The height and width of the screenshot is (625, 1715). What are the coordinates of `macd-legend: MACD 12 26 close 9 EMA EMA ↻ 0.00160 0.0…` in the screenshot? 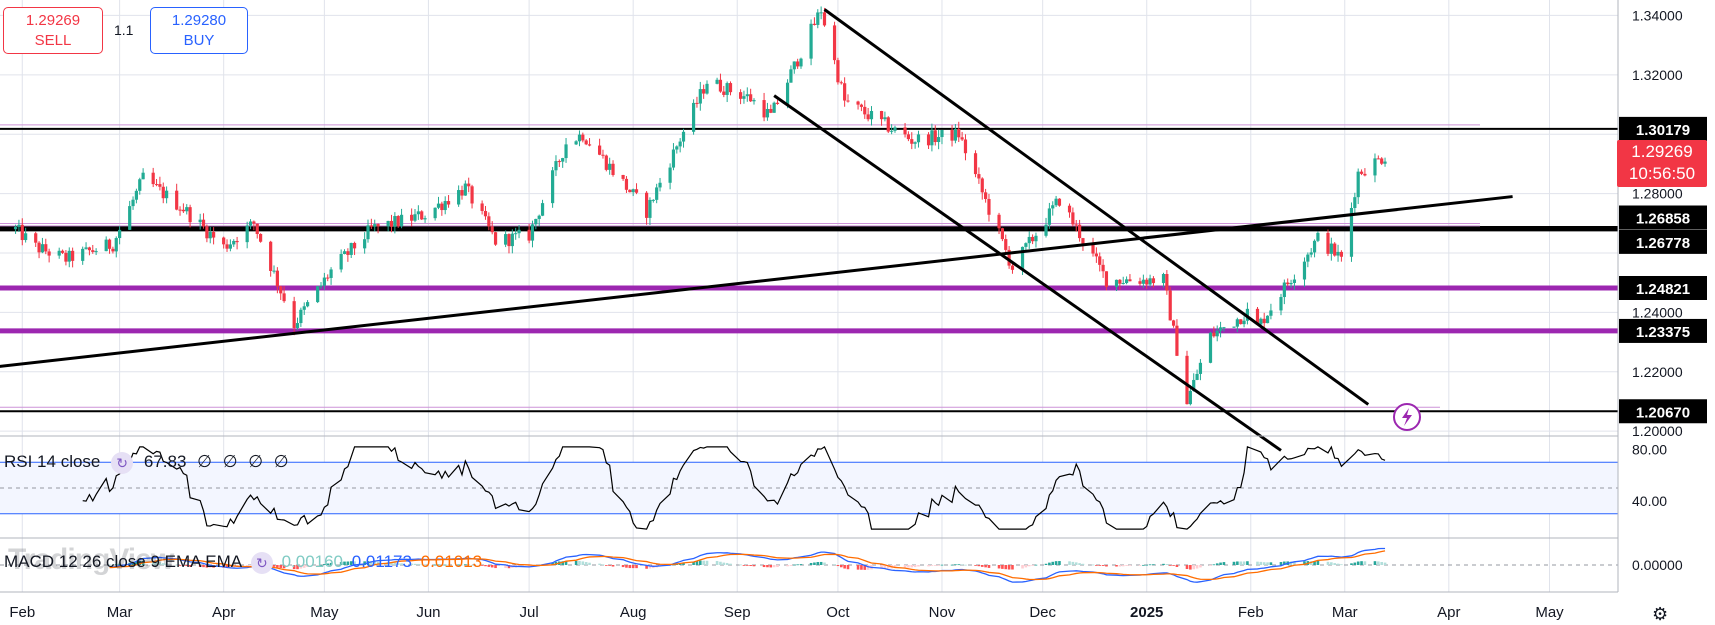 It's located at (245, 563).